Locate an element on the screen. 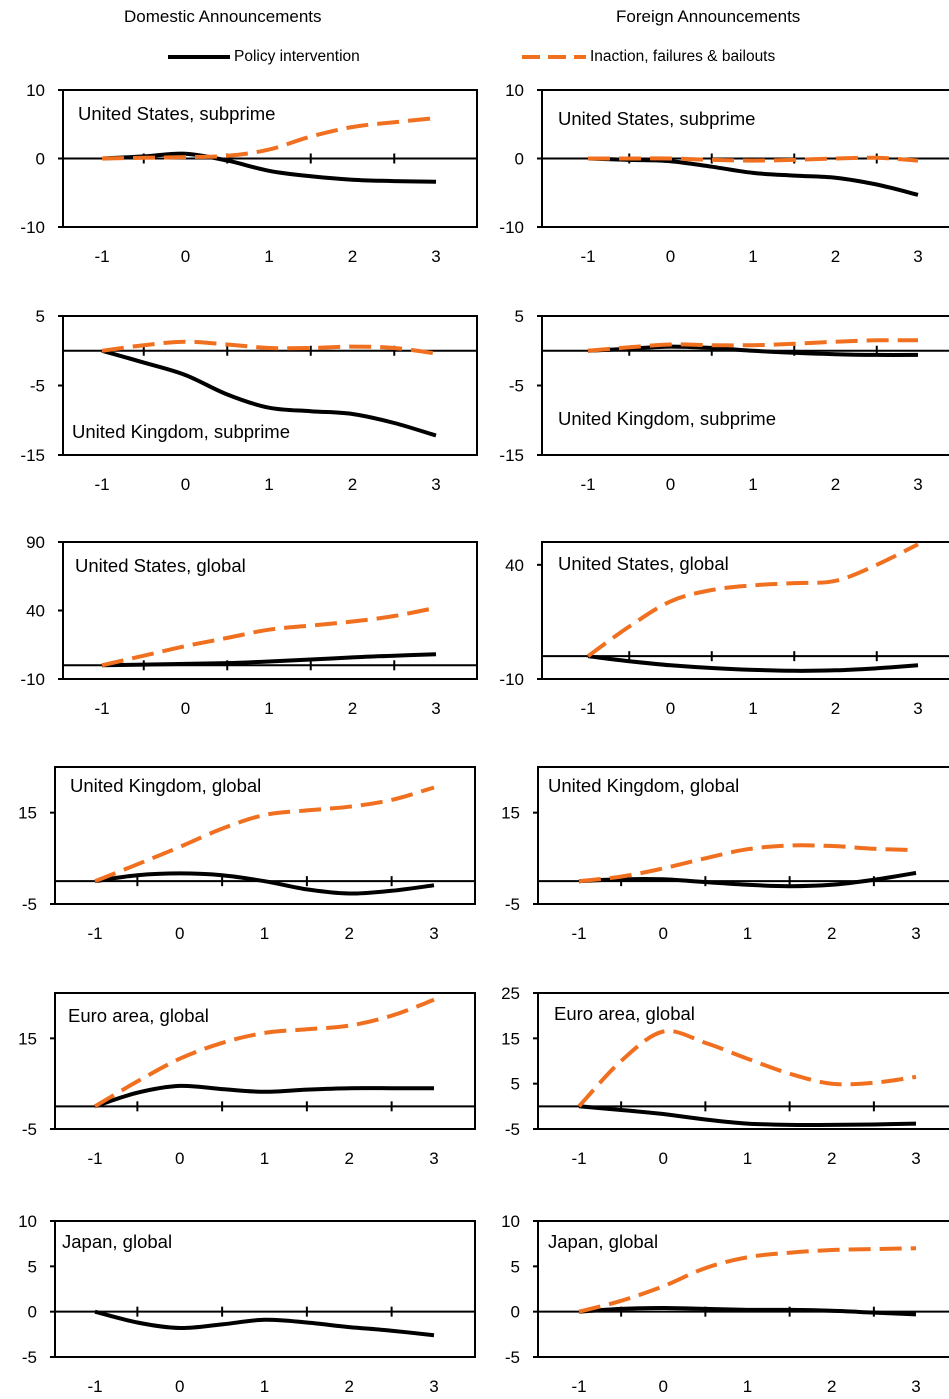 The width and height of the screenshot is (949, 1399). legend-solid-line-swatch is located at coordinates (199, 57).